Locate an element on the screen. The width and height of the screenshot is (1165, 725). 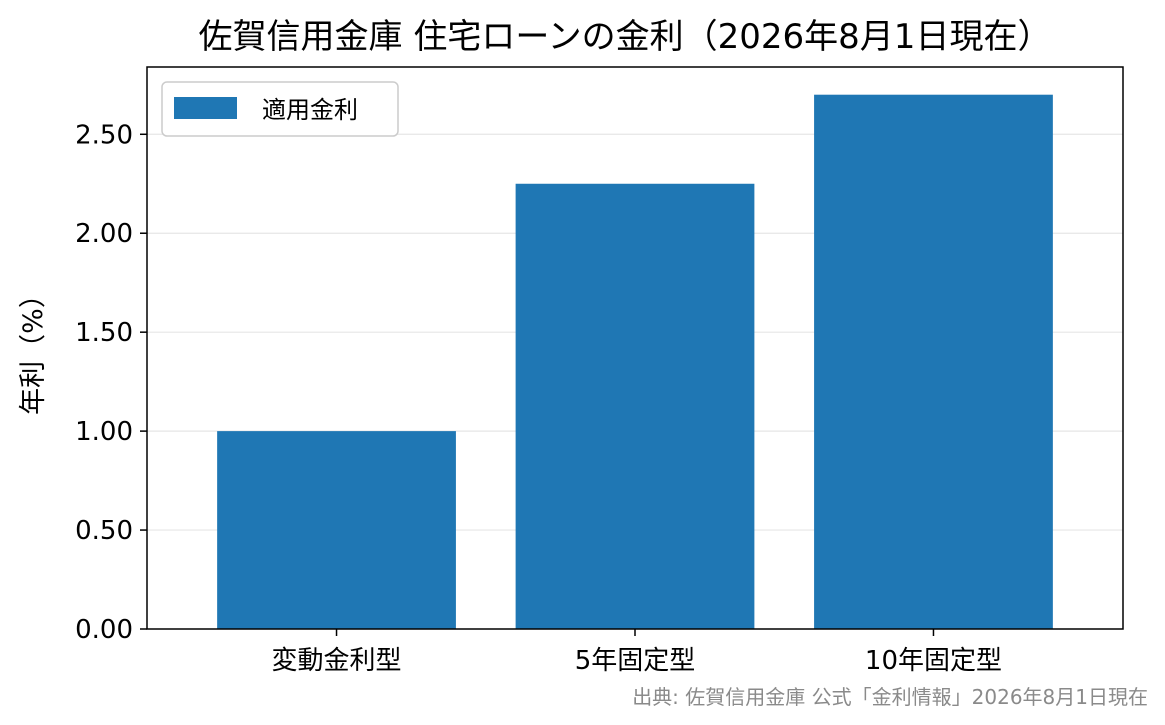
legend-swatch is located at coordinates (205, 108).